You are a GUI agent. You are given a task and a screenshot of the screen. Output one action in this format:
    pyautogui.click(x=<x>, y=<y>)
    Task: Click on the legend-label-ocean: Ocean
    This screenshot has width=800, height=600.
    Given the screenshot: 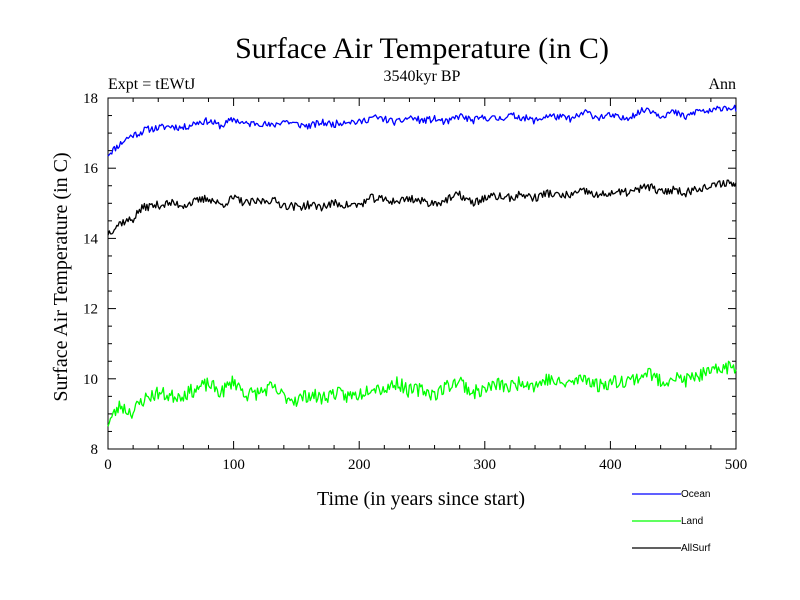 What is the action you would take?
    pyautogui.click(x=695, y=494)
    